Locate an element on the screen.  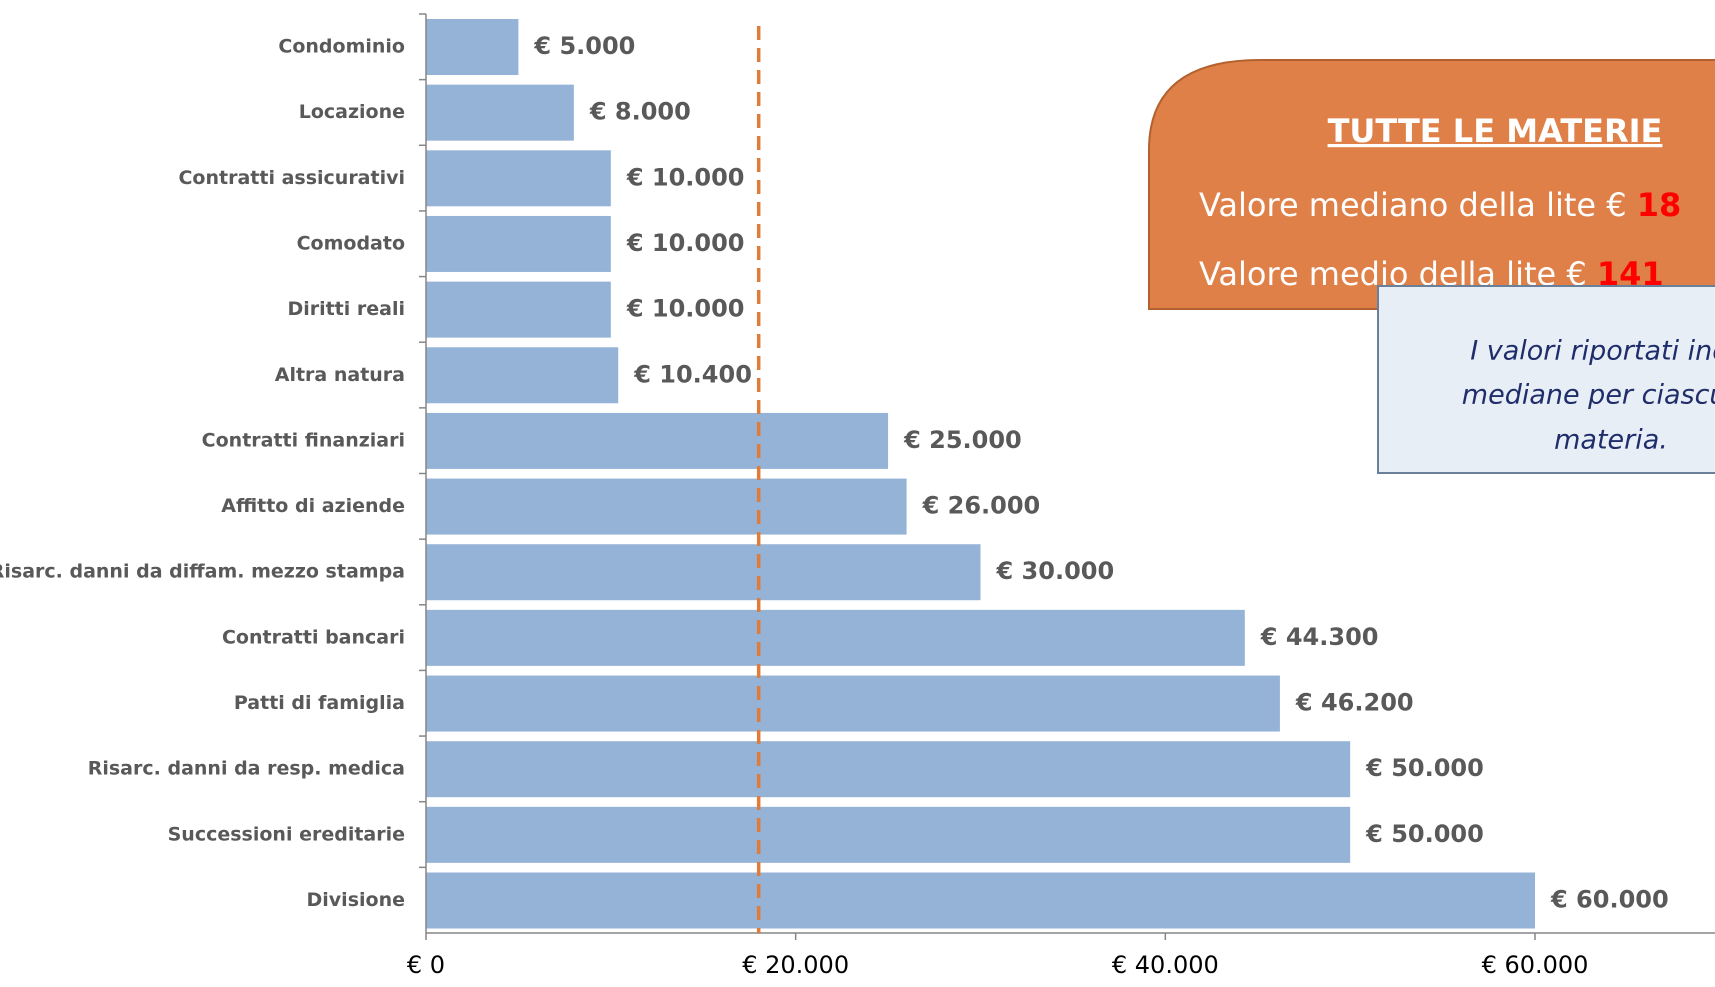
category-label: Locazione is located at coordinates (352, 112).